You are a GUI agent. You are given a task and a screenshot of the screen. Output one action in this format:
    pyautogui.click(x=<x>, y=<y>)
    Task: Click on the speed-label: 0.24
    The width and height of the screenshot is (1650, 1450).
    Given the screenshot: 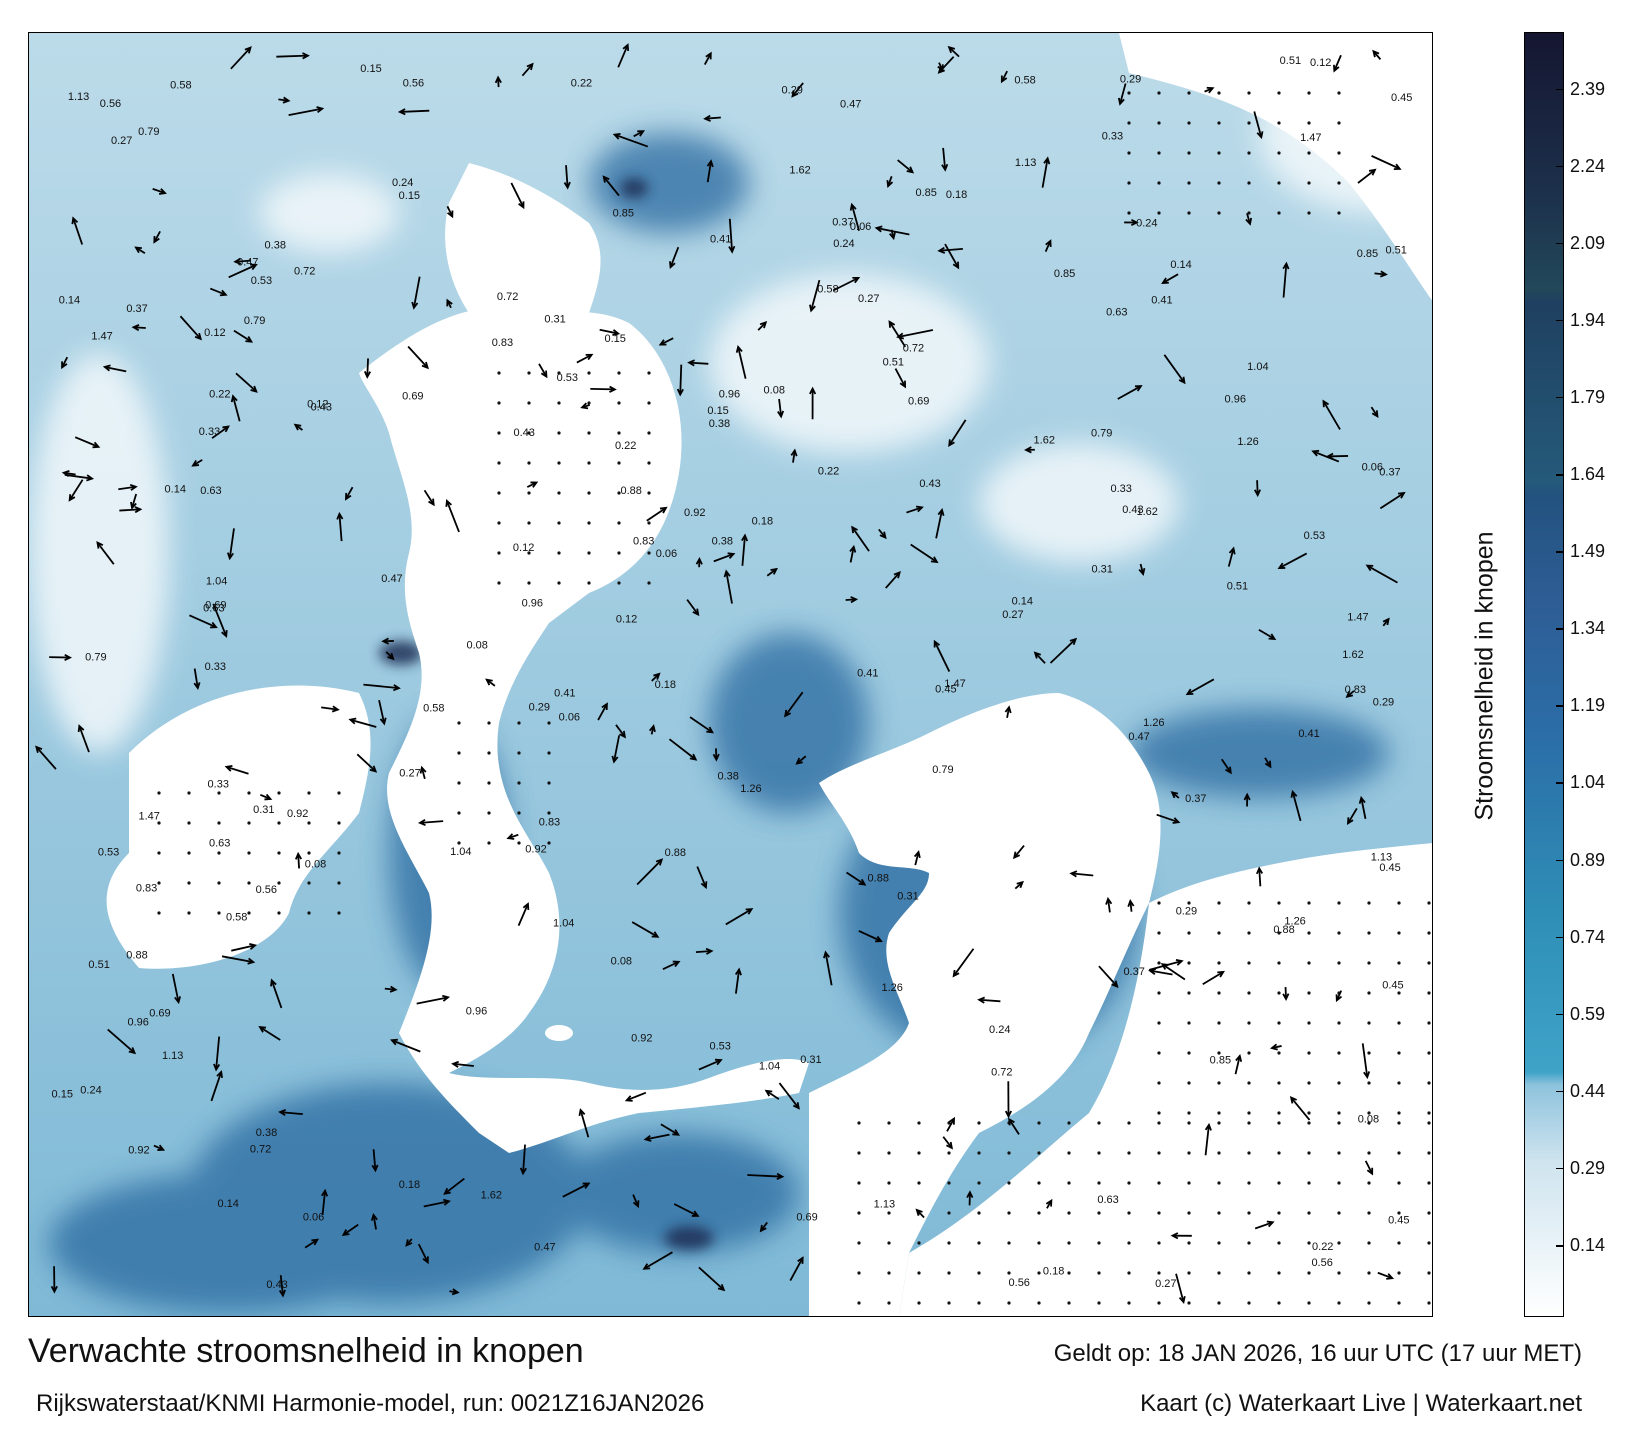 What is the action you would take?
    pyautogui.click(x=1146, y=223)
    